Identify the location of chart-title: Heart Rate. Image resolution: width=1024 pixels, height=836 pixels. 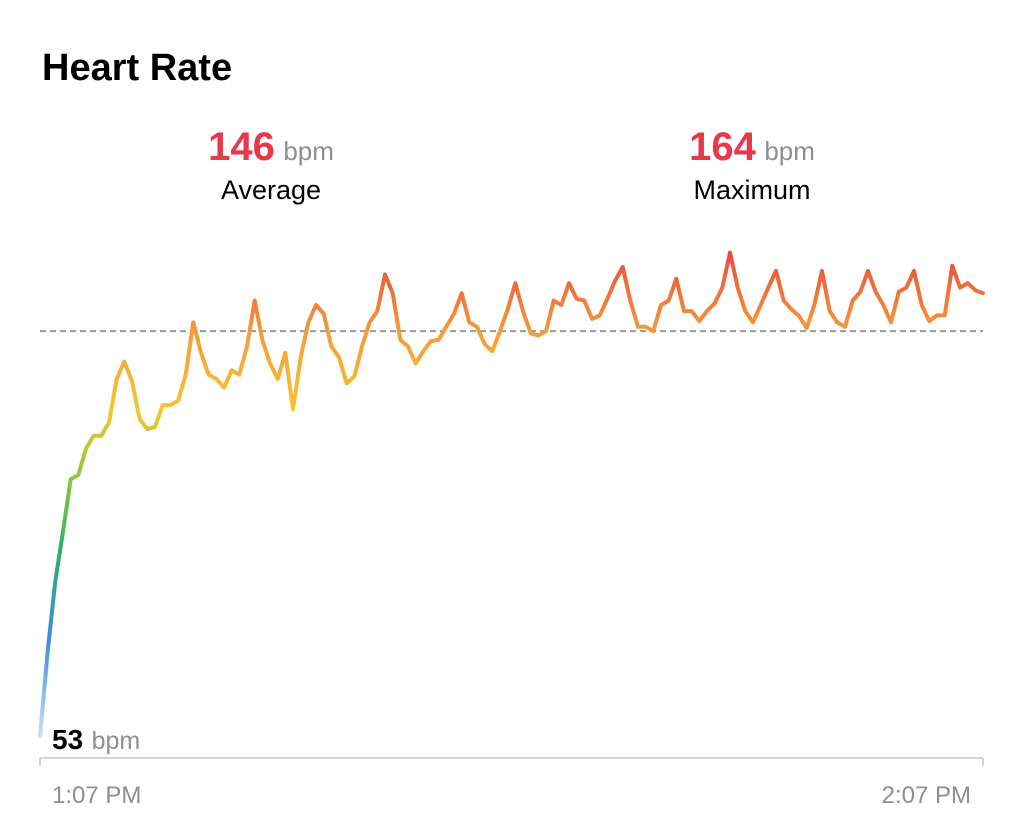
(137, 68).